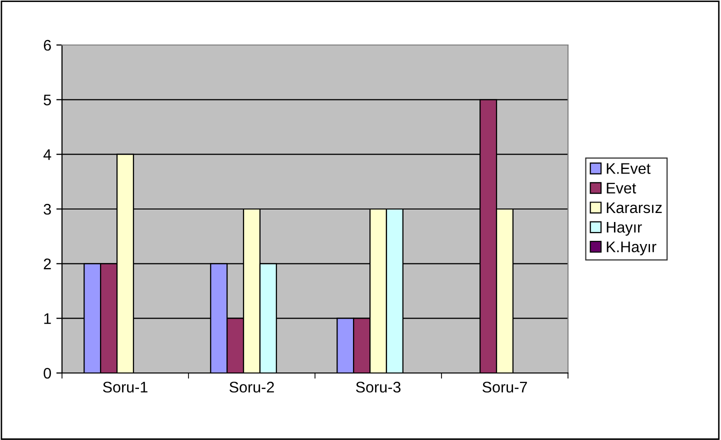 This screenshot has height=440, width=721. I want to click on y-tick-label: 1, so click(47, 318).